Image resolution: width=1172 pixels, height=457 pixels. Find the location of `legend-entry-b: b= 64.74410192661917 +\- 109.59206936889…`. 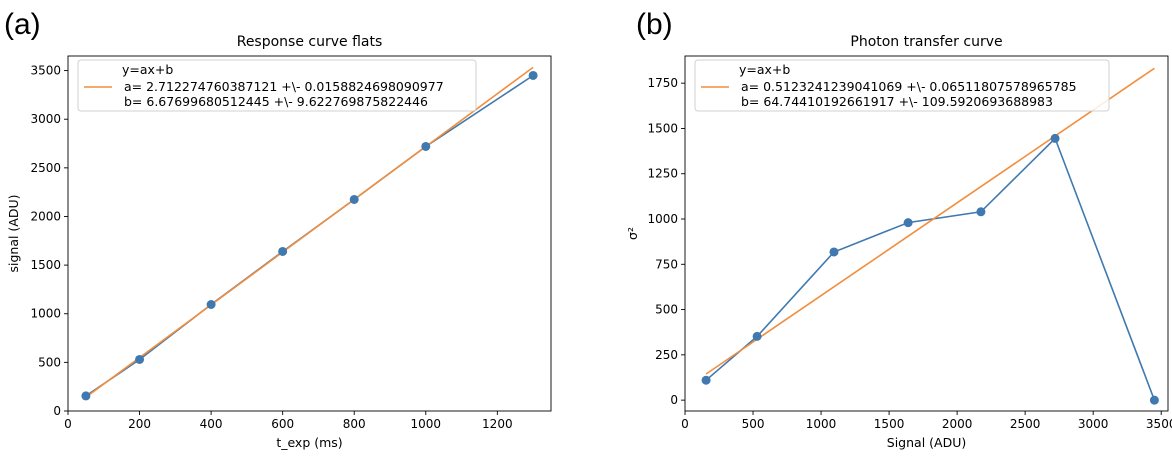

legend-entry-b: b= 64.74410192661917 +\- 109.59206936889… is located at coordinates (897, 101).